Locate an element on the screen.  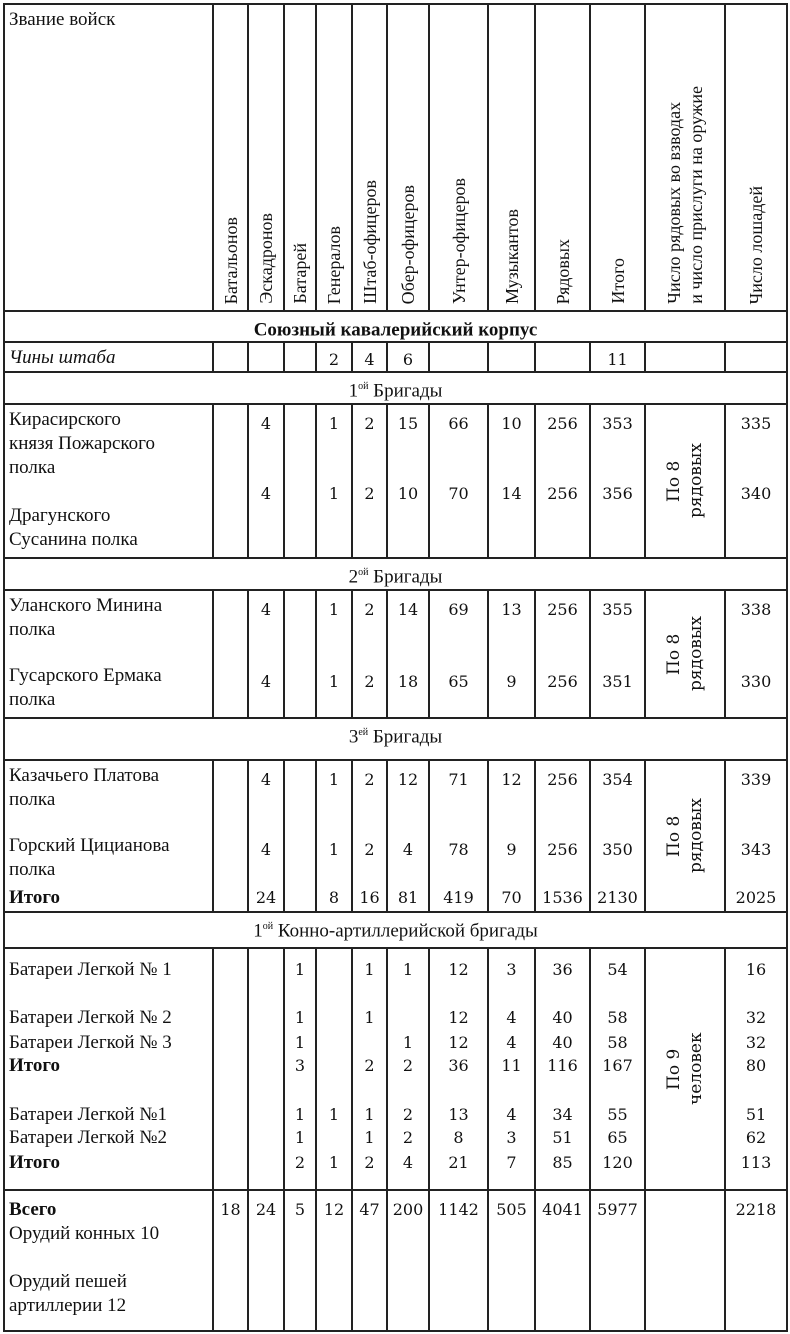
section-number: 1 is located at coordinates (258, 931).